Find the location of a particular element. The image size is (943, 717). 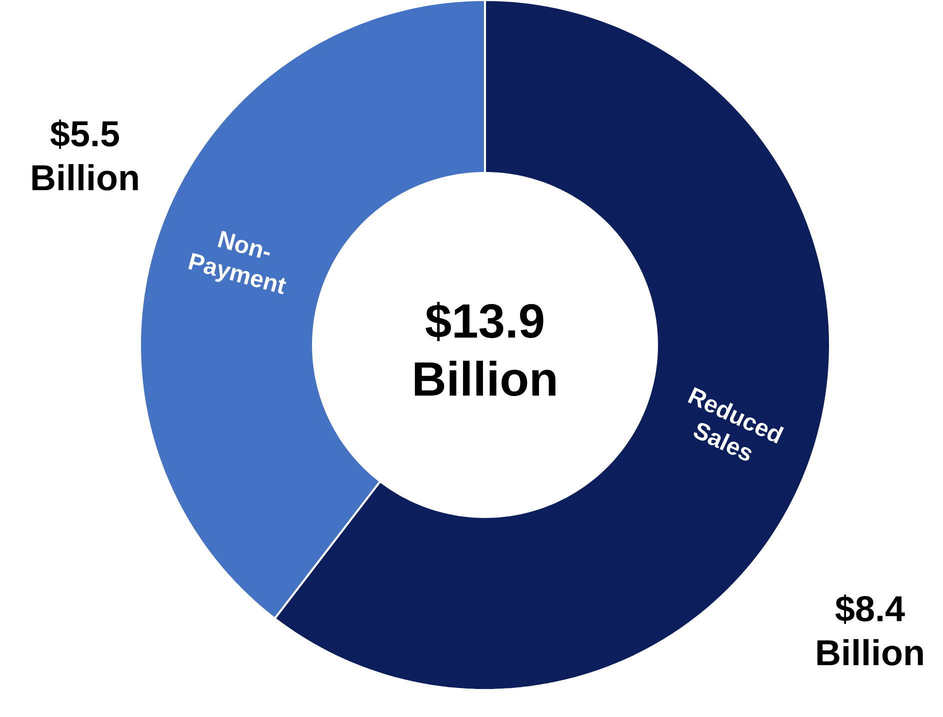

text: $13.9 Billion is located at coordinates (485, 349).